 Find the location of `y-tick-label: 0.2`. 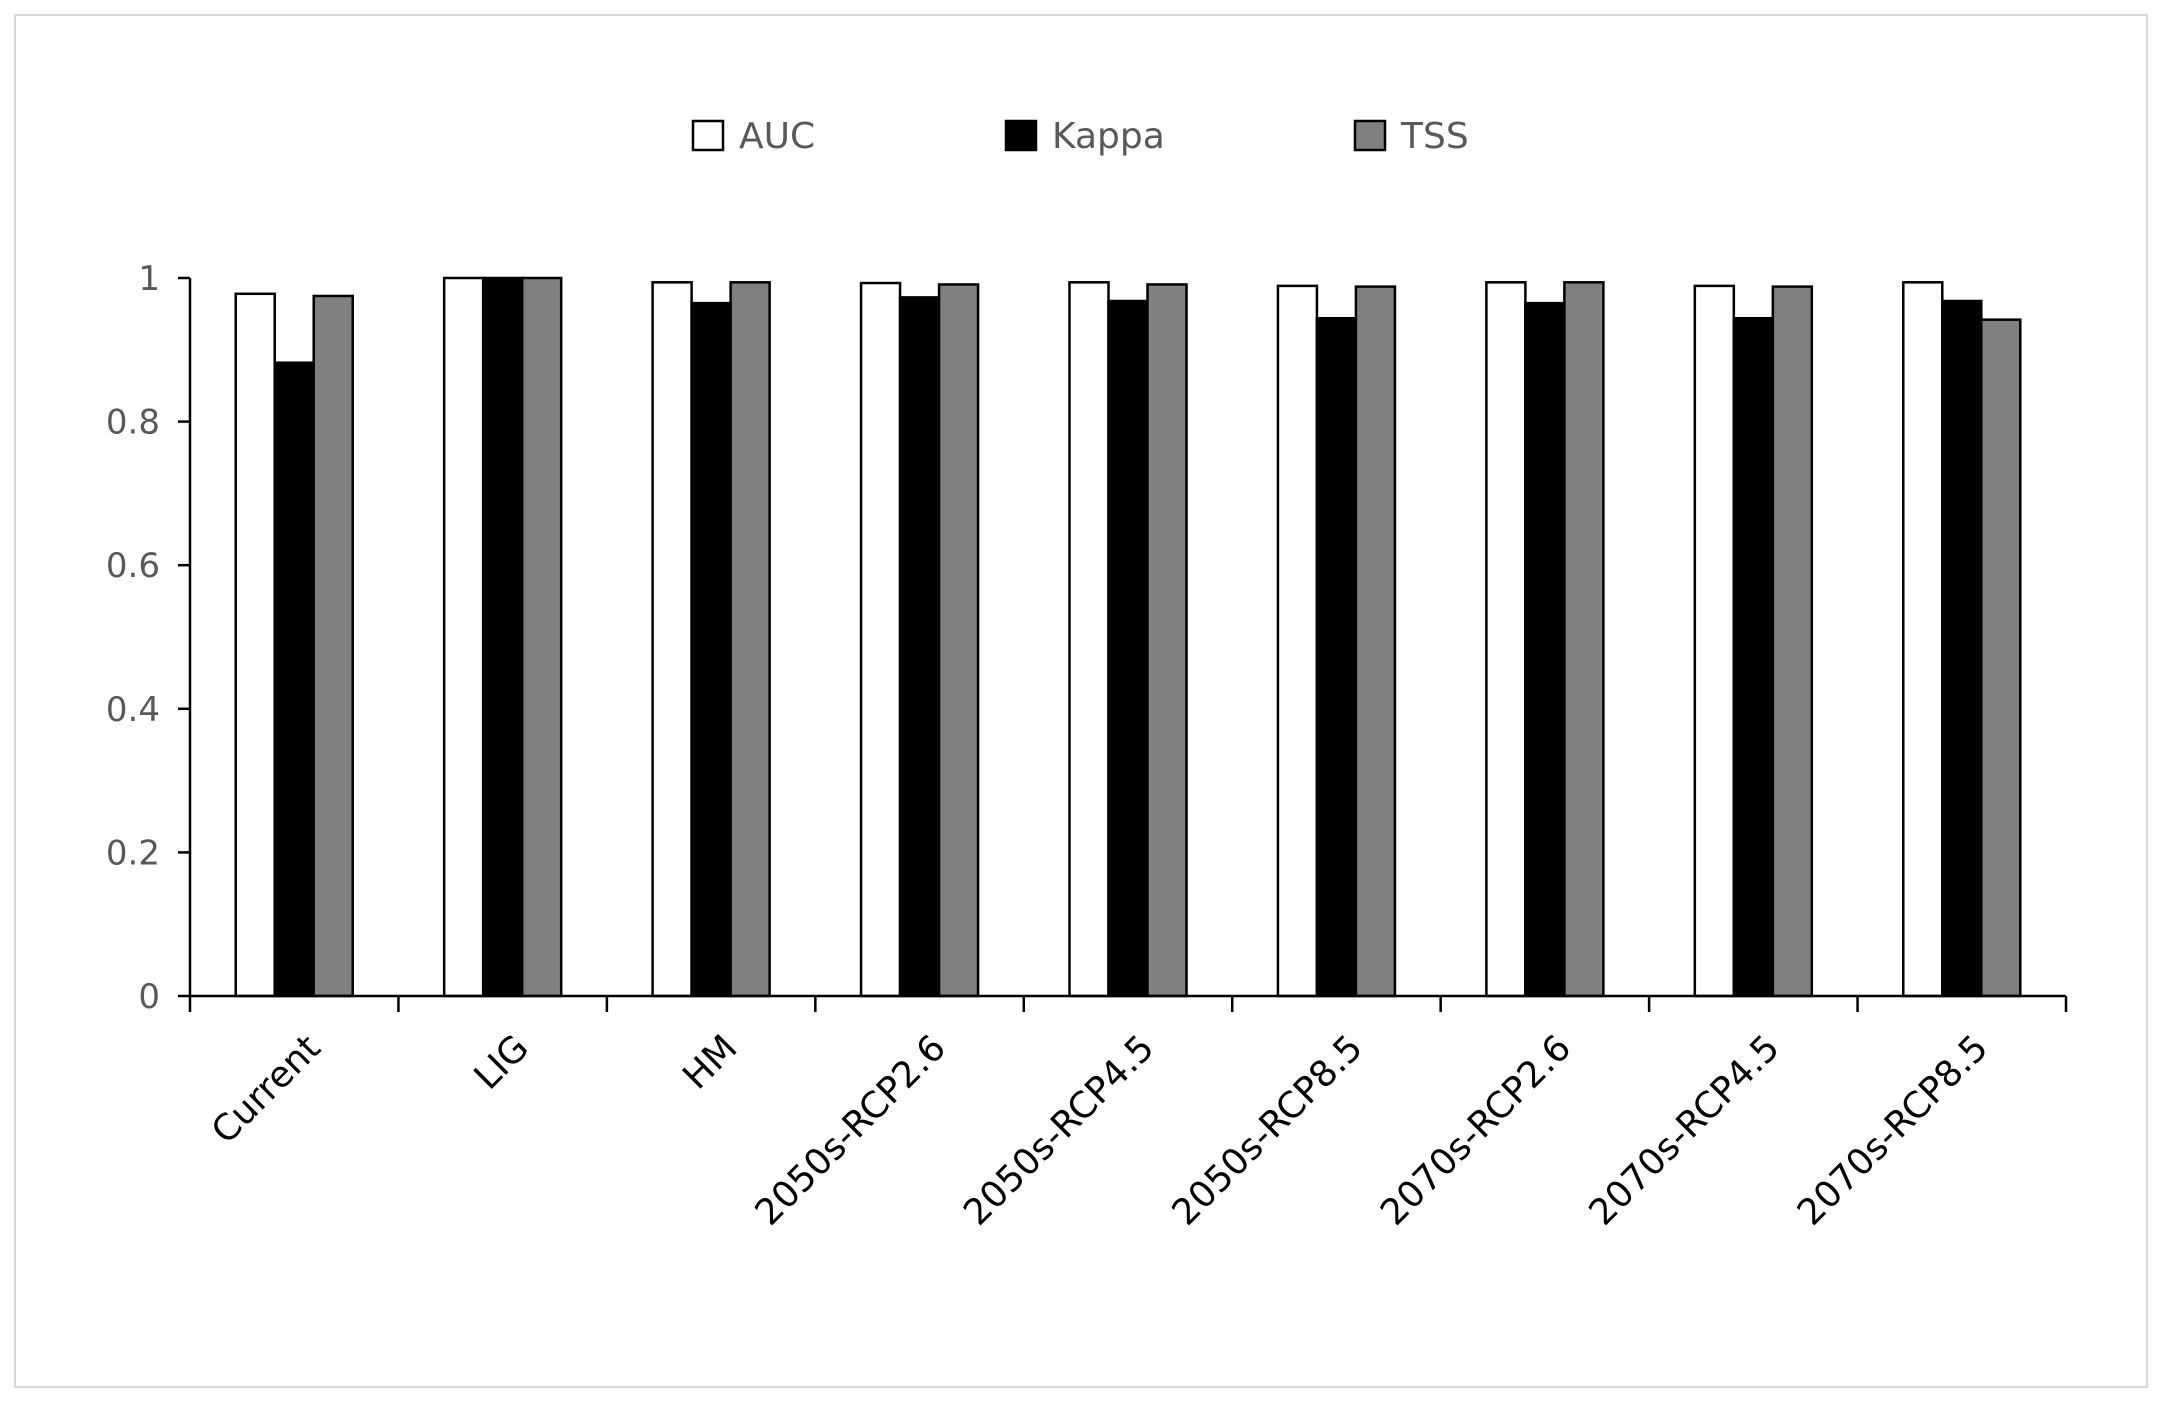

y-tick-label: 0.2 is located at coordinates (133, 853).